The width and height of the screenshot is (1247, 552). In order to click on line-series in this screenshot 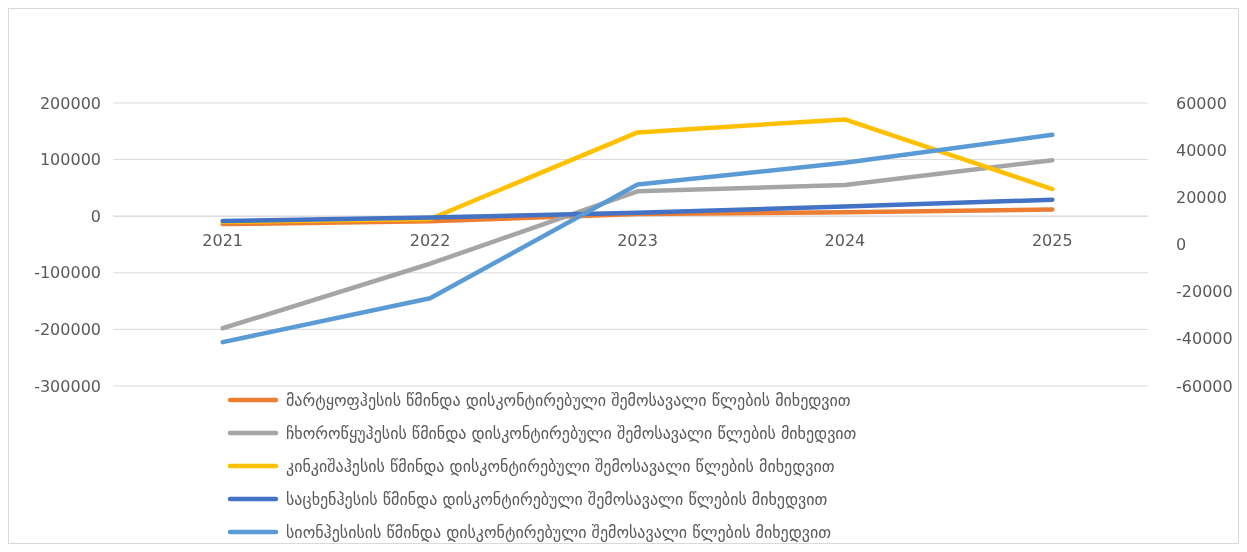, I will do `click(637, 210)`.